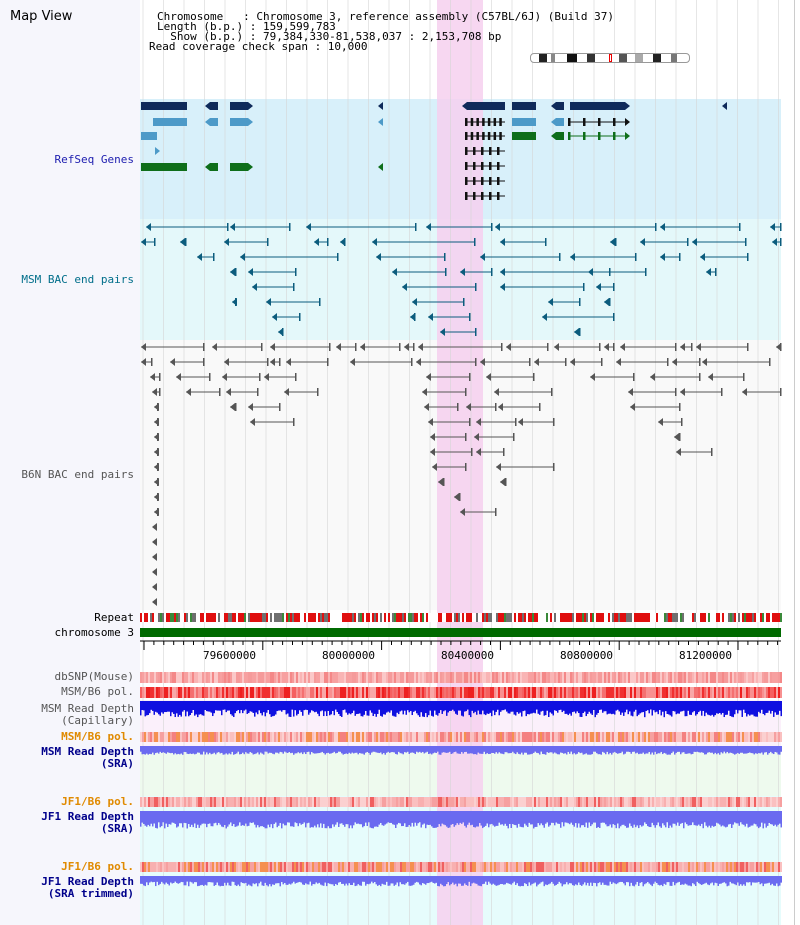 The image size is (800, 925). I want to click on track-label-b6n-bac: B6N BAC end pairs, so click(77, 474).